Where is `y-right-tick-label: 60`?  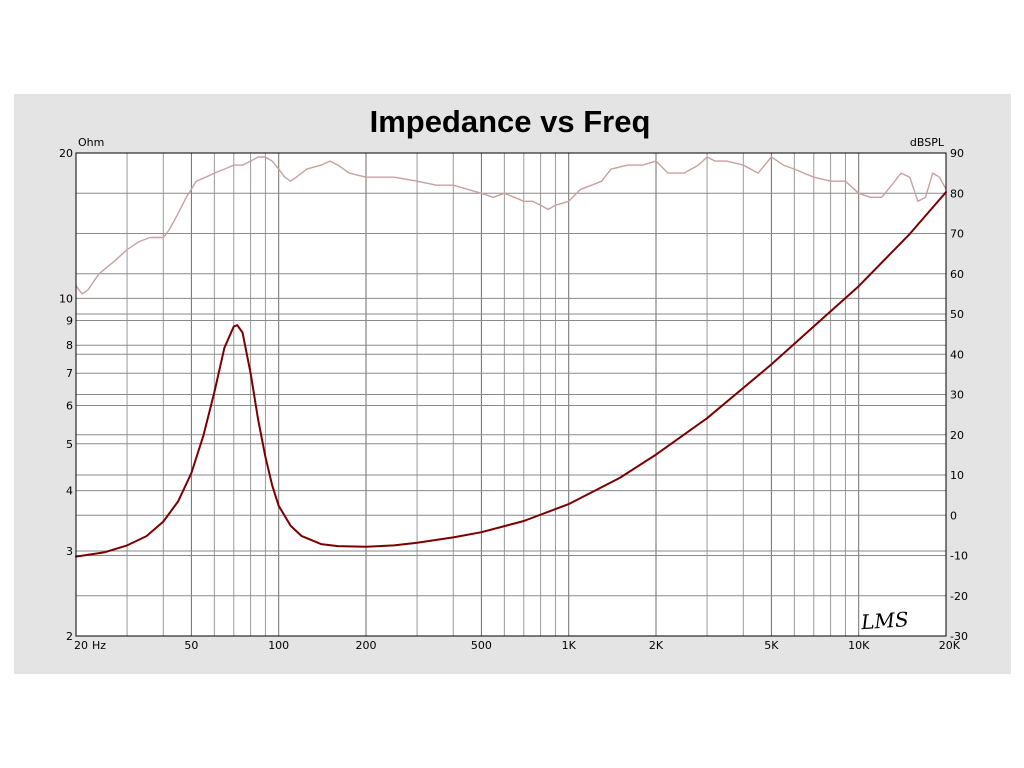
y-right-tick-label: 60 is located at coordinates (957, 274).